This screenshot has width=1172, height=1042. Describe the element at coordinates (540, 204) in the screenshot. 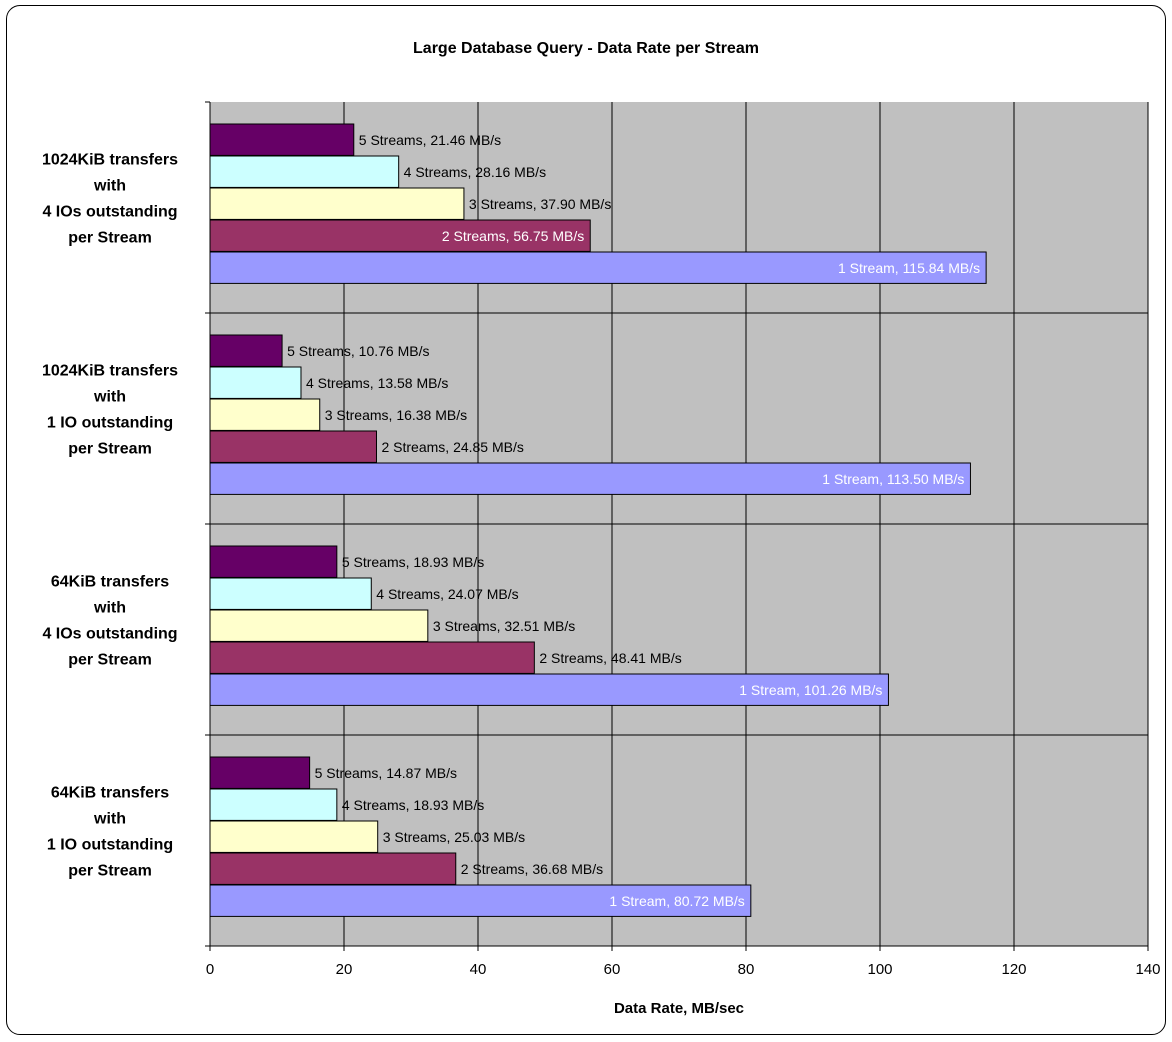

I see `data-label: 3 Streams, 37.90 MB/s` at that location.